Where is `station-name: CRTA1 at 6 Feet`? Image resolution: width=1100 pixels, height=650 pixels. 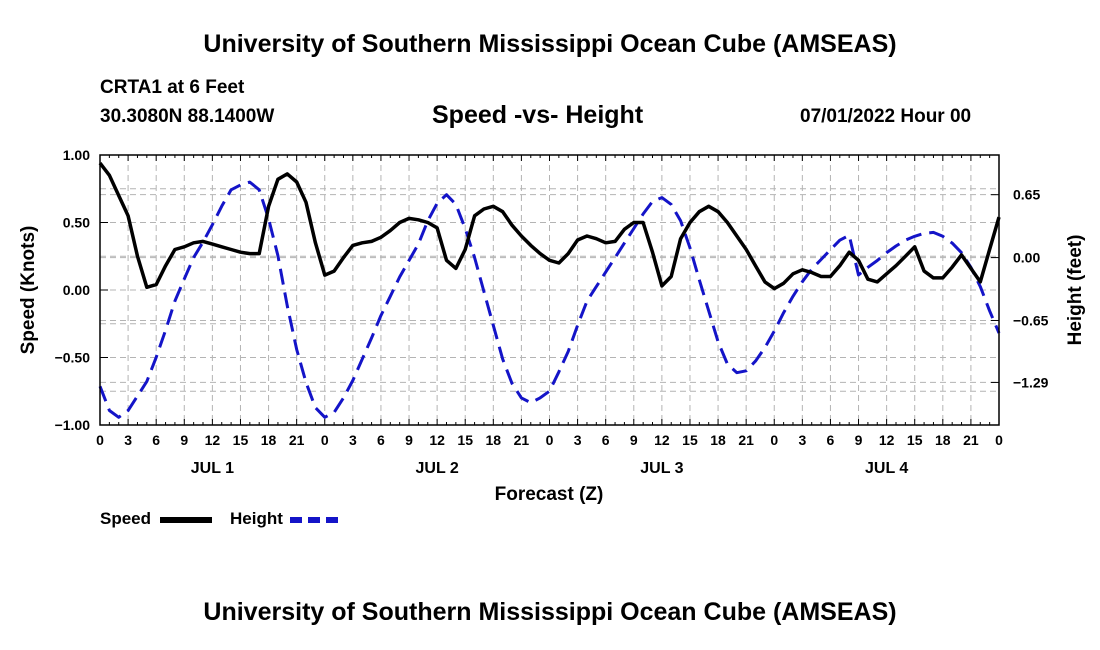
station-name: CRTA1 at 6 Feet is located at coordinates (172, 87).